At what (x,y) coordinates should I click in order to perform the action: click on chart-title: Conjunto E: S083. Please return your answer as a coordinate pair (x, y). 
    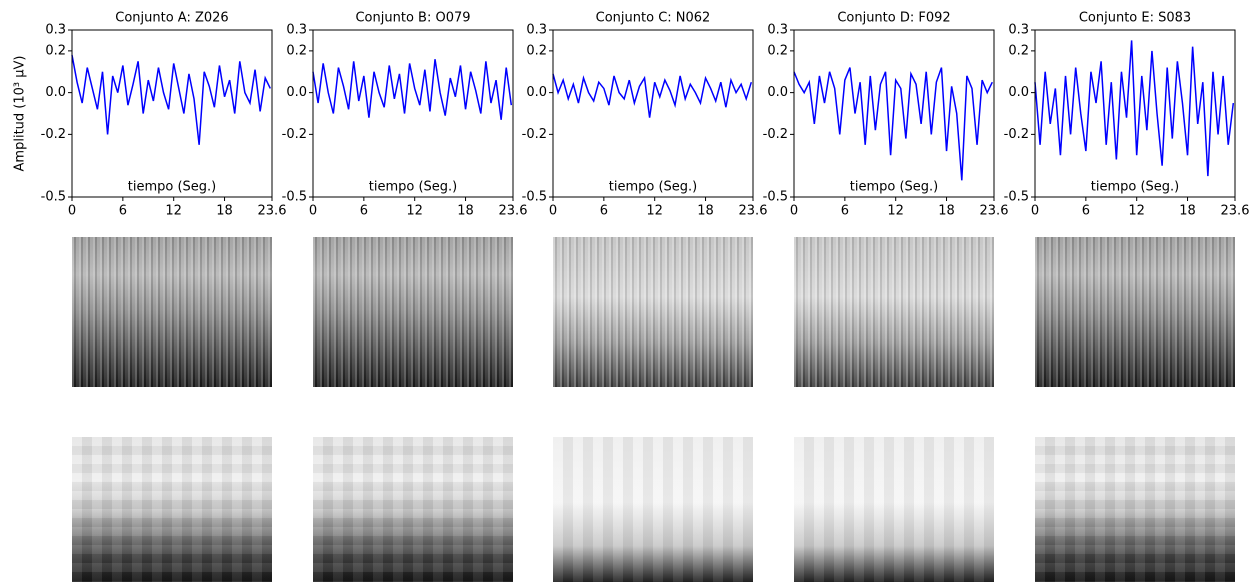
    Looking at the image, I should click on (1135, 18).